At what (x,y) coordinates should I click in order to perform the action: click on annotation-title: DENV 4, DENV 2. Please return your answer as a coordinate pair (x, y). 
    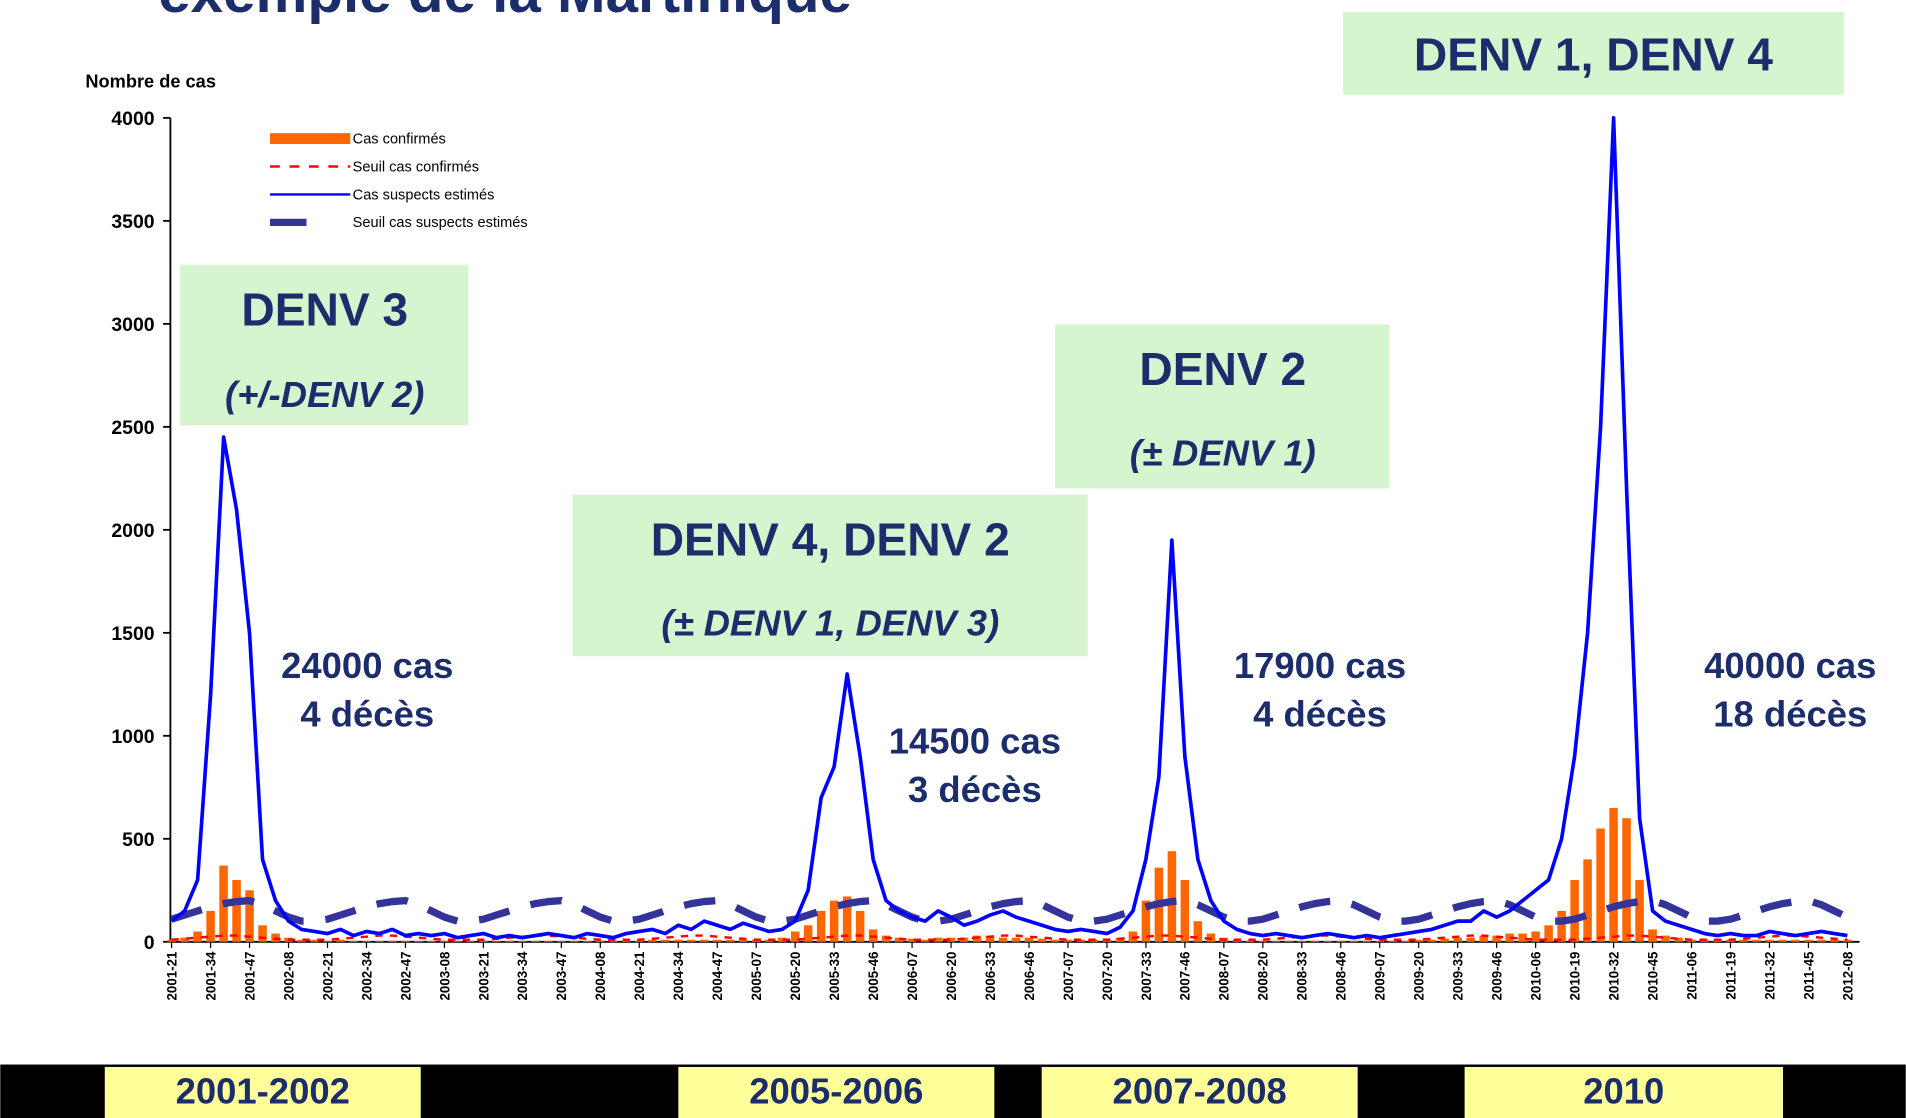
    Looking at the image, I should click on (830, 539).